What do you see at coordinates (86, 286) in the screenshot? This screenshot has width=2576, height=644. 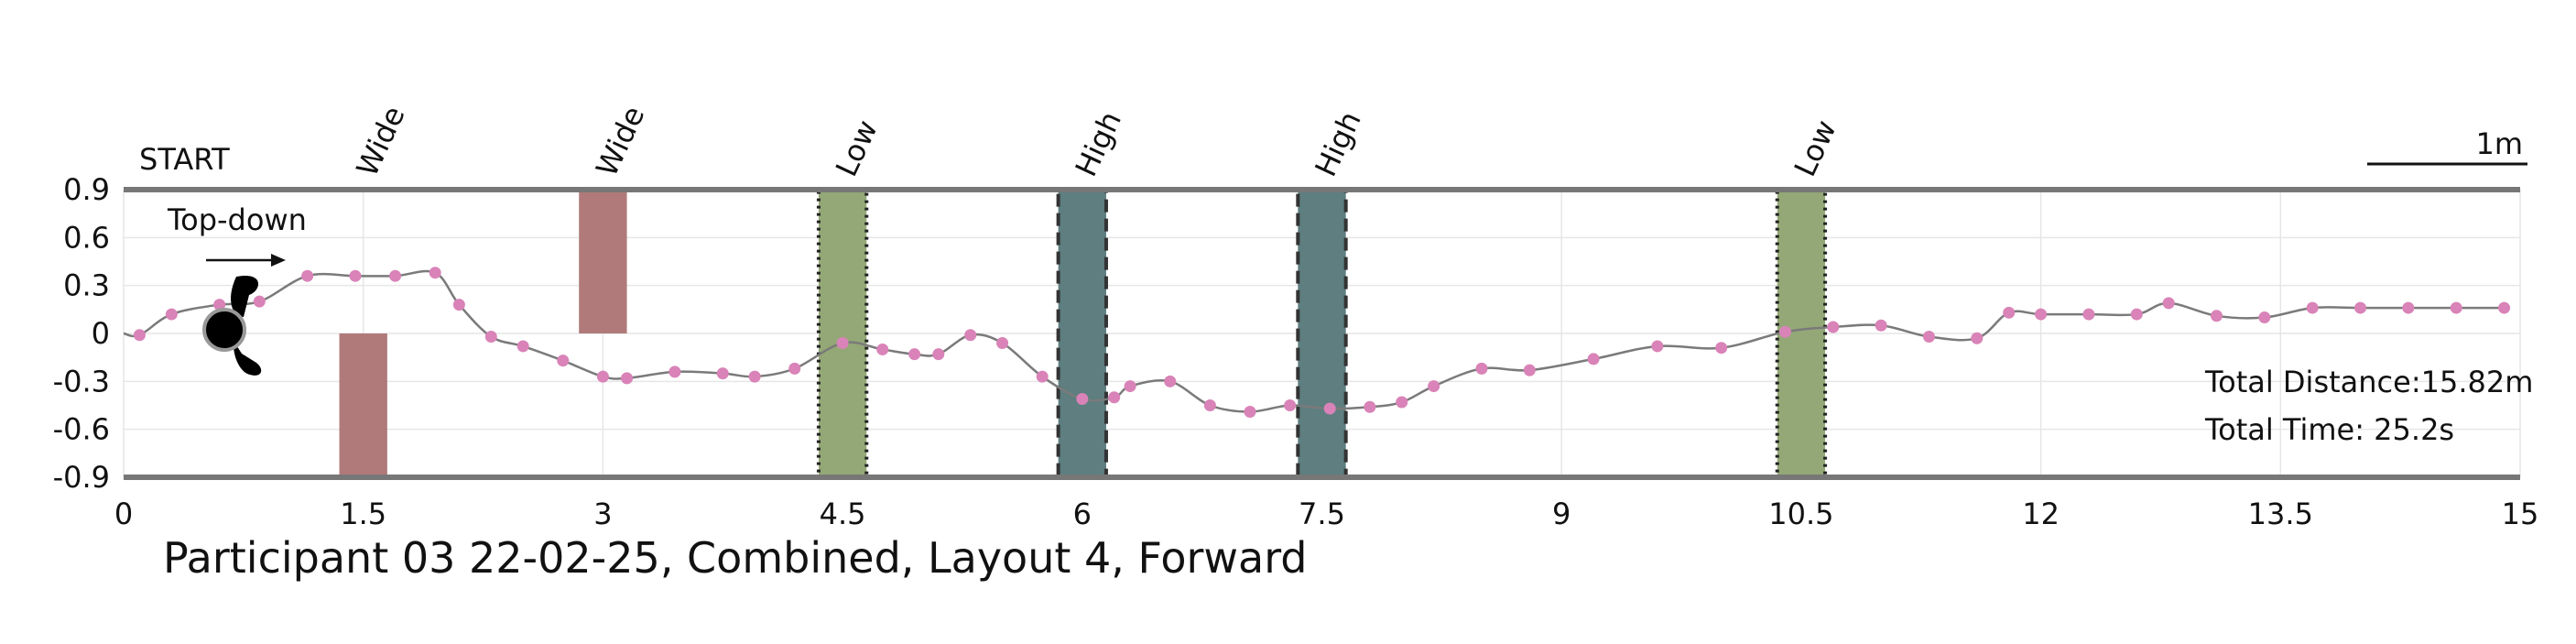 I see `y-tick-label: 0.3` at bounding box center [86, 286].